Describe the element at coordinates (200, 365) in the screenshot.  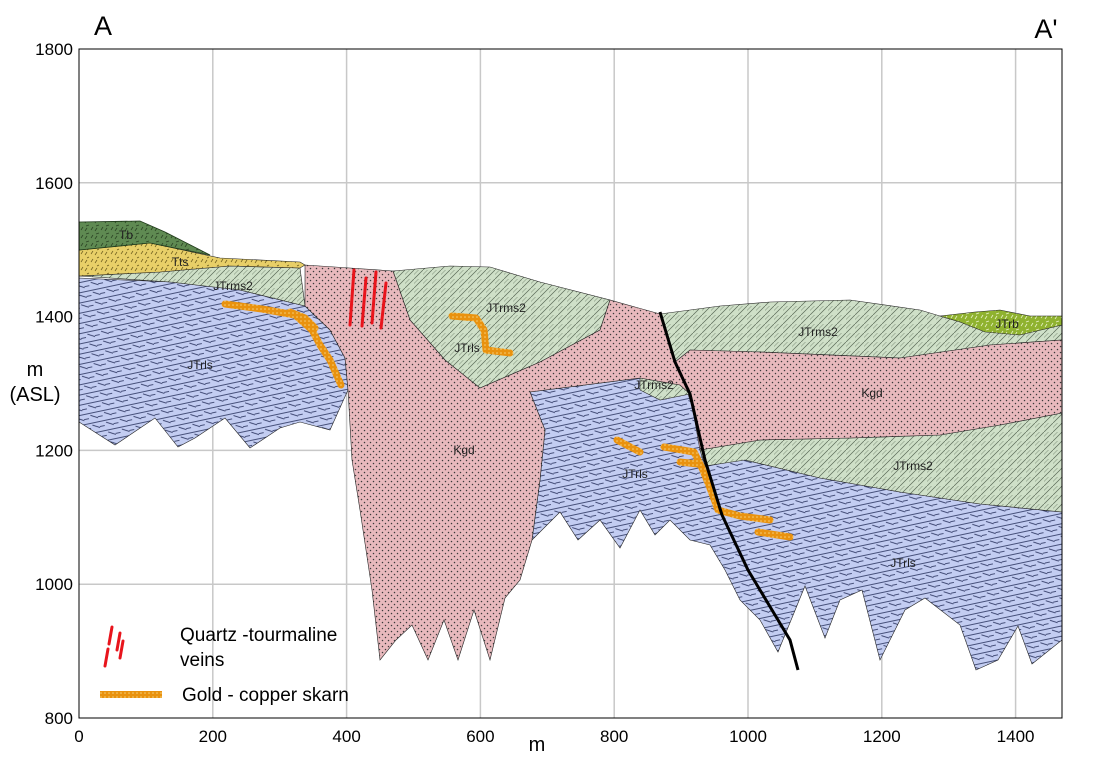
I see `unit-label-jtrls-west: JTrls` at that location.